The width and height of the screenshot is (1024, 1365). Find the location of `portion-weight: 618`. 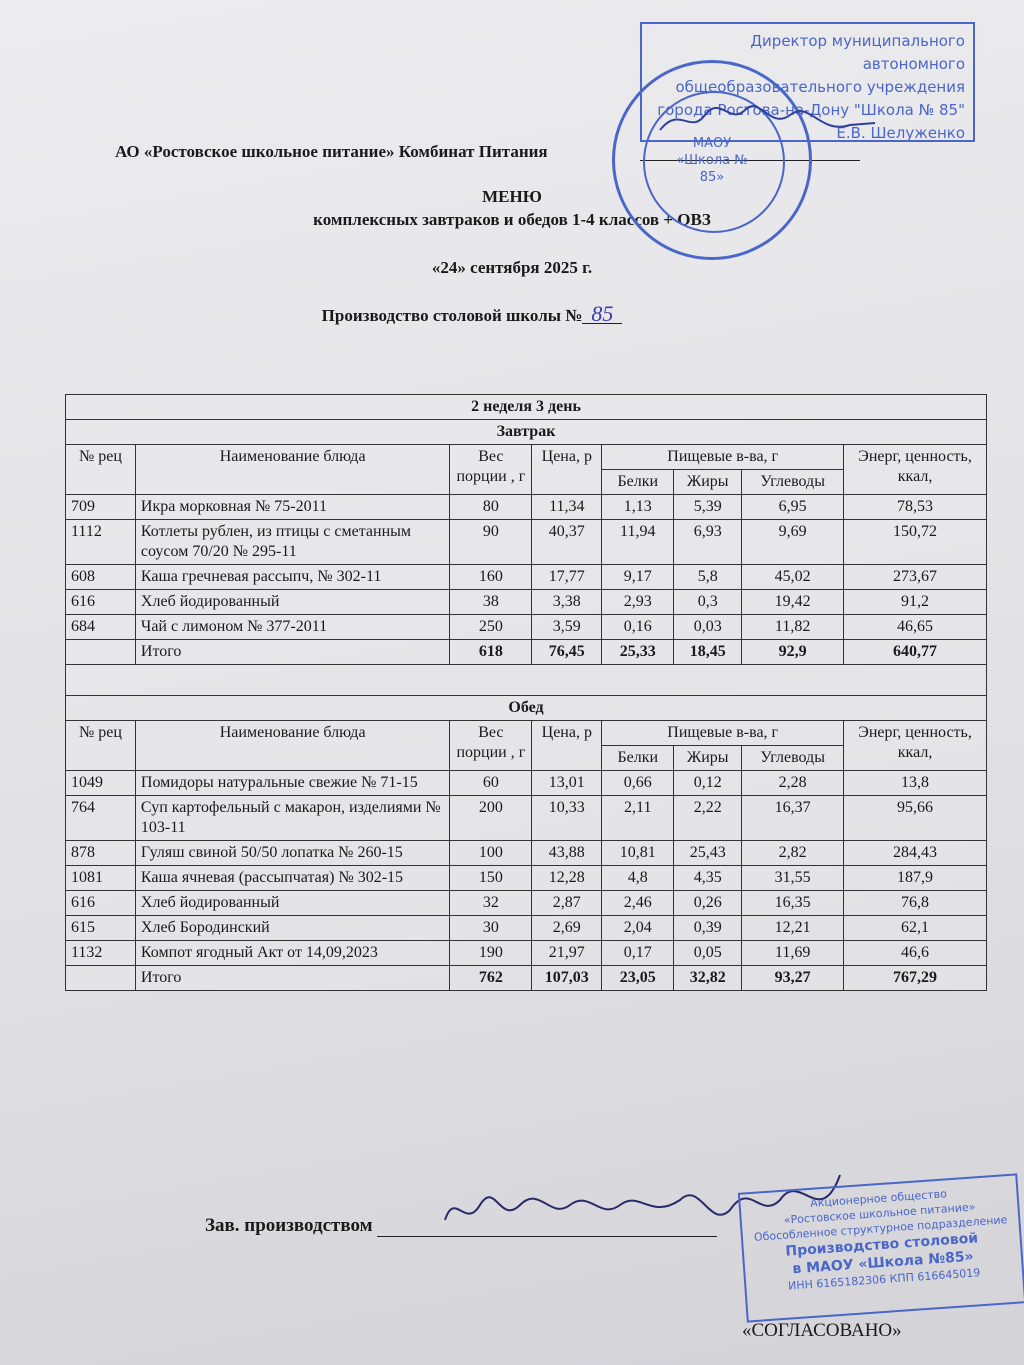

portion-weight: 618 is located at coordinates (491, 652).